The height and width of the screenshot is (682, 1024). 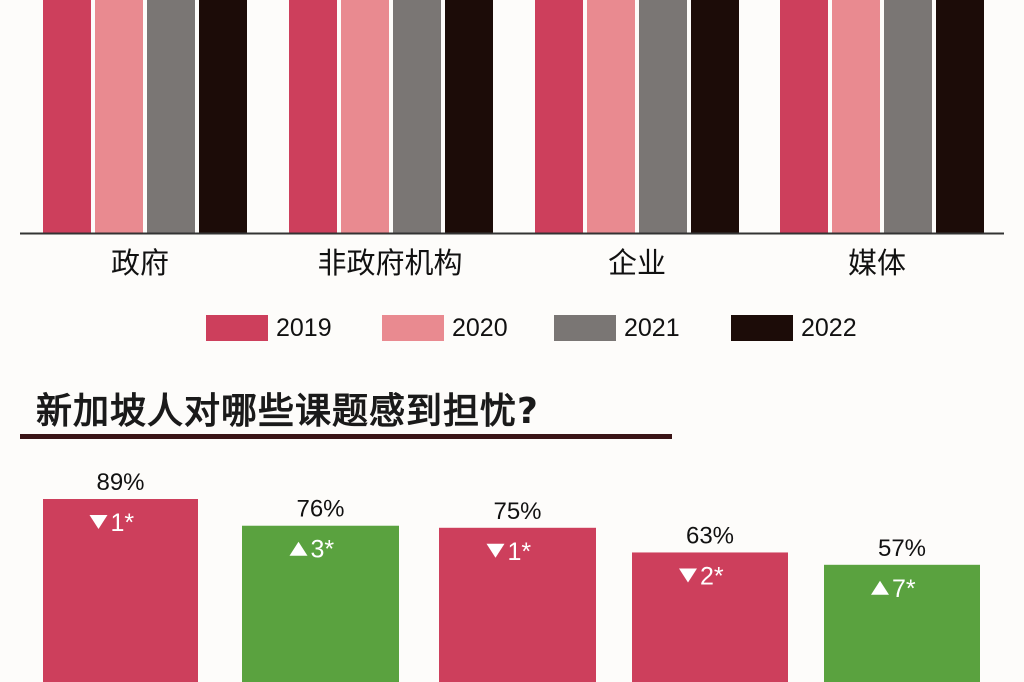 What do you see at coordinates (876, 263) in the screenshot?
I see `category-label-media: 媒体` at bounding box center [876, 263].